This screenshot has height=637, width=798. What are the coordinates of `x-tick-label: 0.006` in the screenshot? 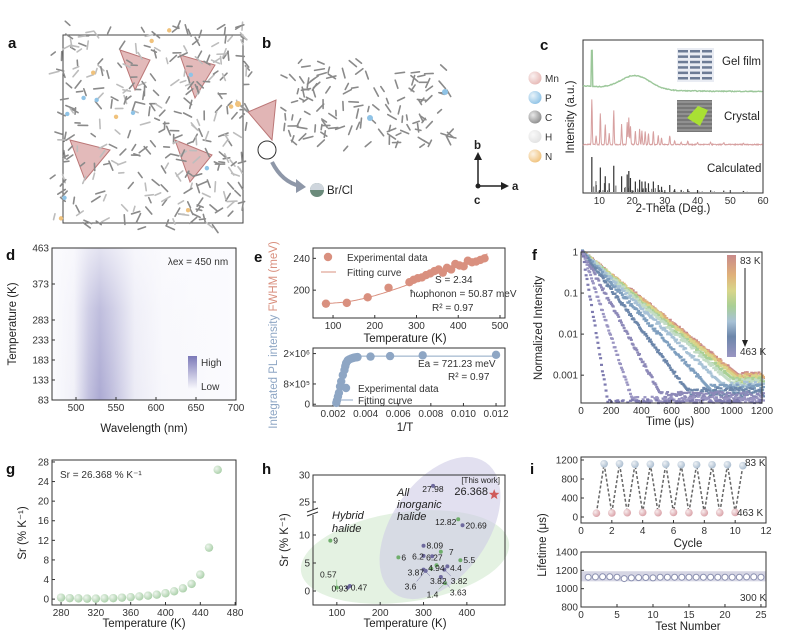 It's located at (398, 414).